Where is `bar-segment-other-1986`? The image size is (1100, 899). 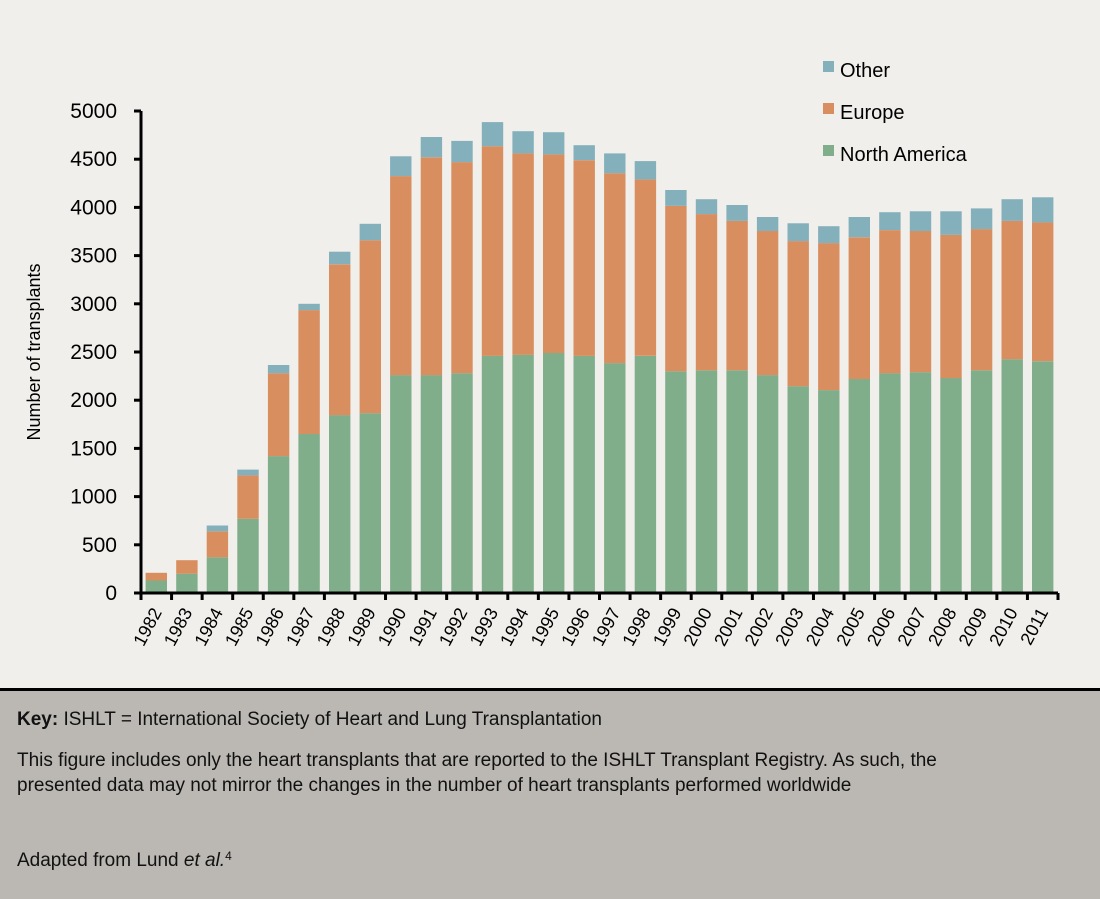
bar-segment-other-1986 is located at coordinates (278, 369).